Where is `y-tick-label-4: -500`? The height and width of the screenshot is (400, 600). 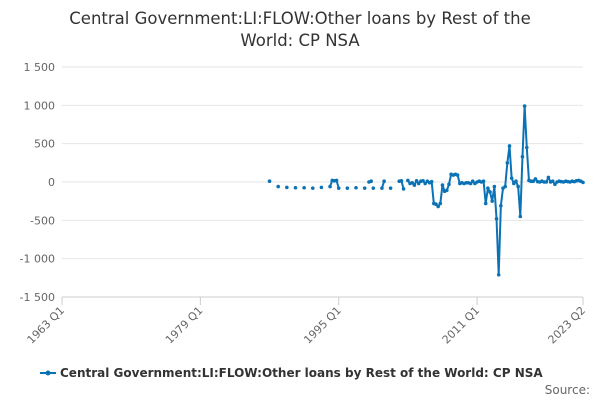
y-tick-label-4: -500 is located at coordinates (42, 220).